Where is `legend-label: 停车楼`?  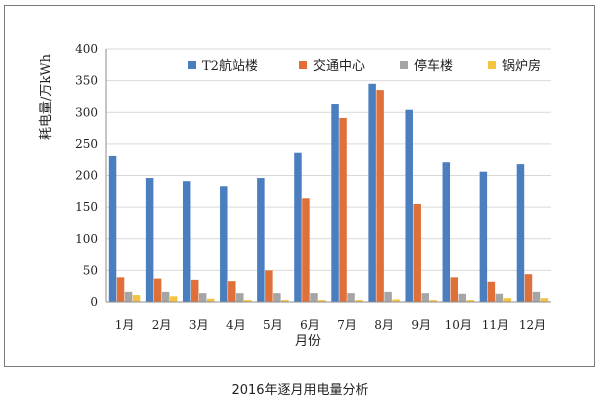 legend-label: 停车楼 is located at coordinates (433, 66).